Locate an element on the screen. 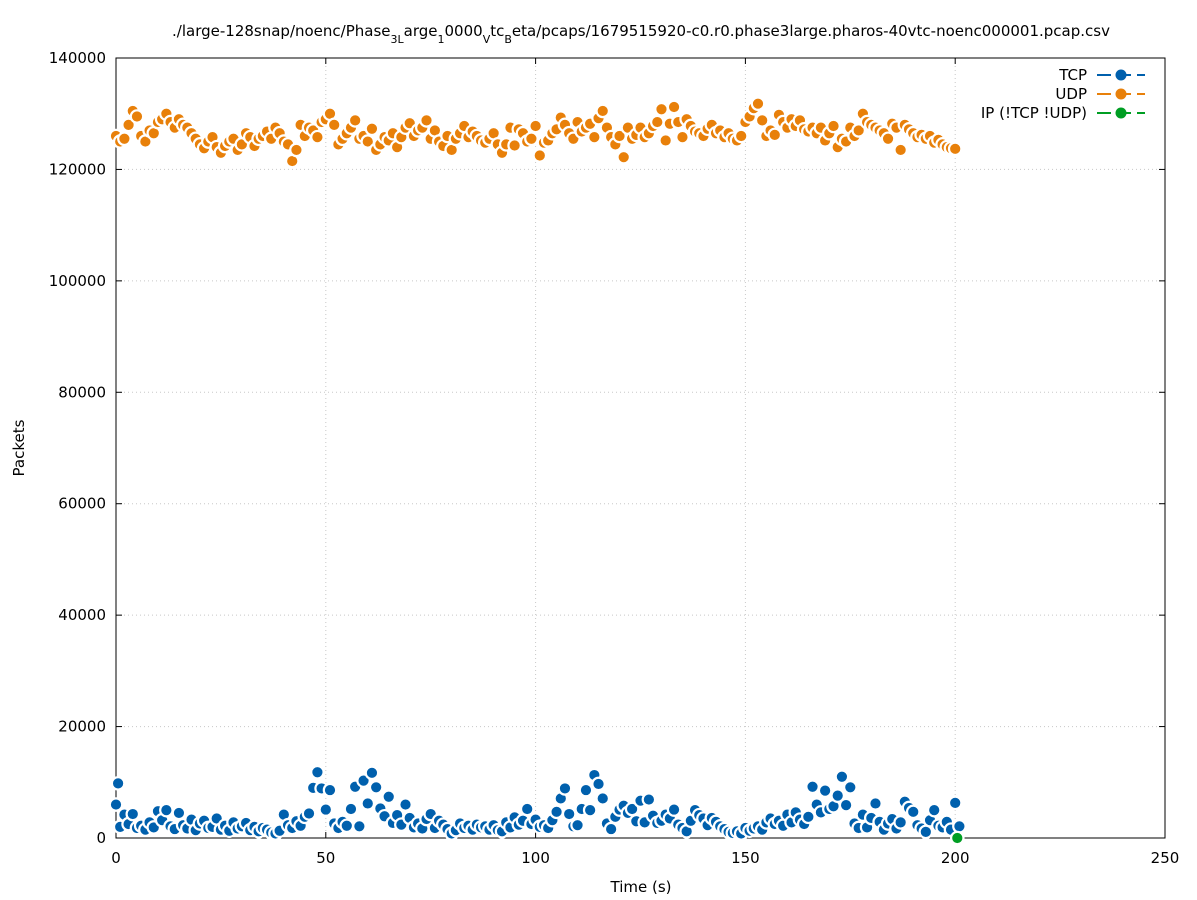  legend-label: UDP is located at coordinates (1071, 94).